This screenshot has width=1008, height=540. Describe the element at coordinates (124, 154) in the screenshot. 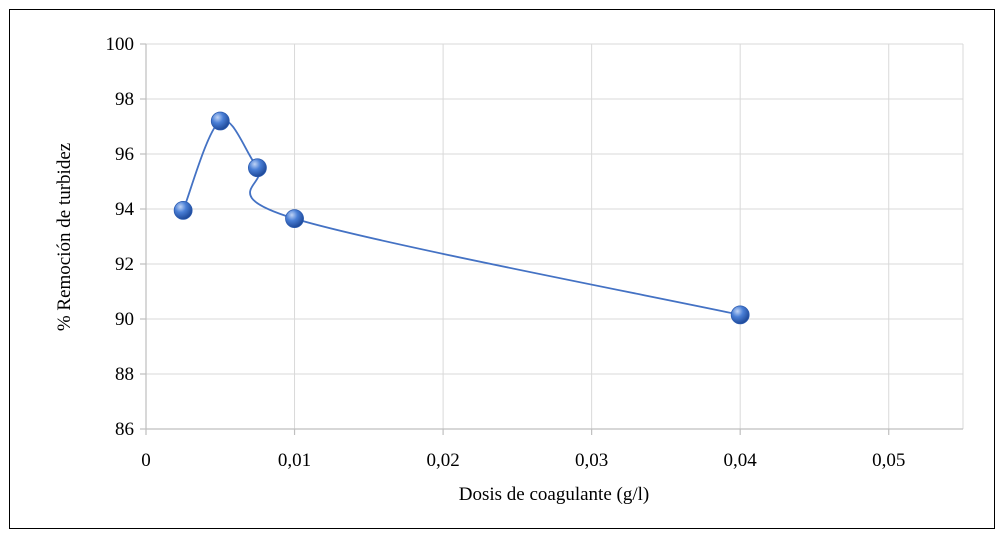

I see `y-tick-label: 96` at that location.